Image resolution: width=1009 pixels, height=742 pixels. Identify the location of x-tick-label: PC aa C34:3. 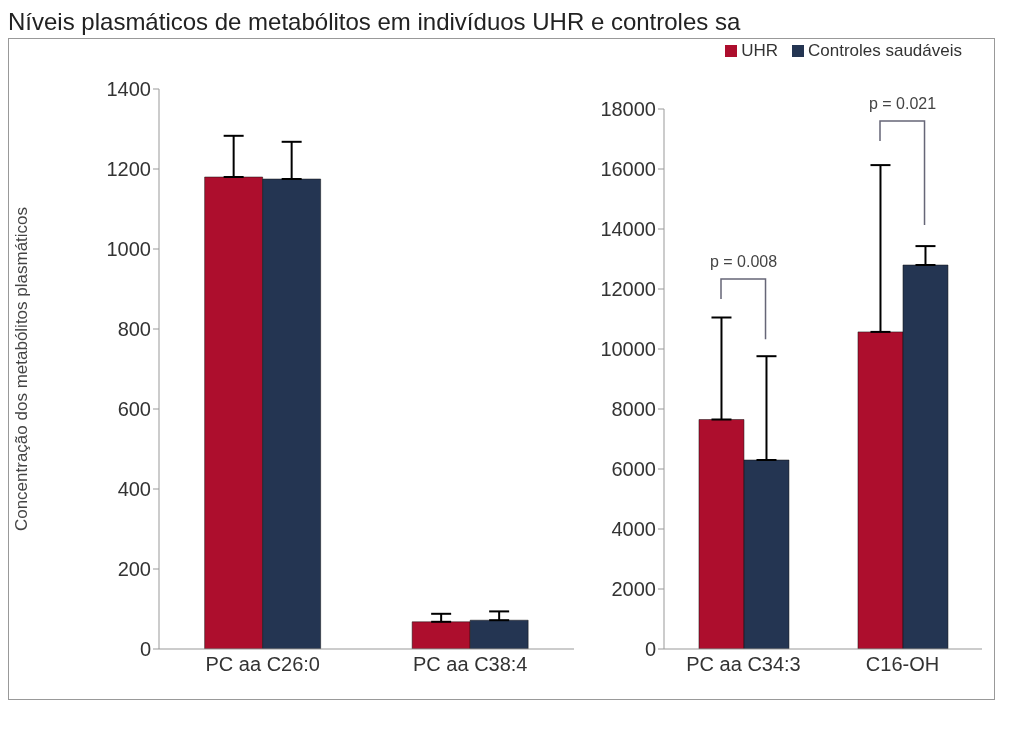
(743, 664).